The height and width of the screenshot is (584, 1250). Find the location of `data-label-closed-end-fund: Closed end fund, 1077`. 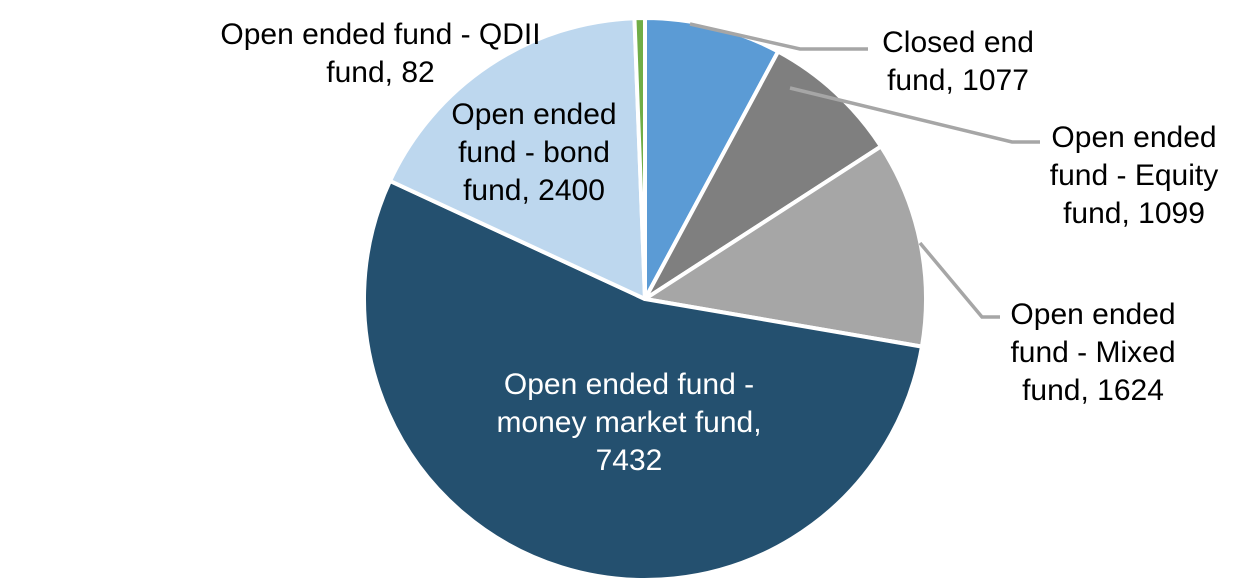

data-label-closed-end-fund: Closed end fund, 1077 is located at coordinates (958, 61).